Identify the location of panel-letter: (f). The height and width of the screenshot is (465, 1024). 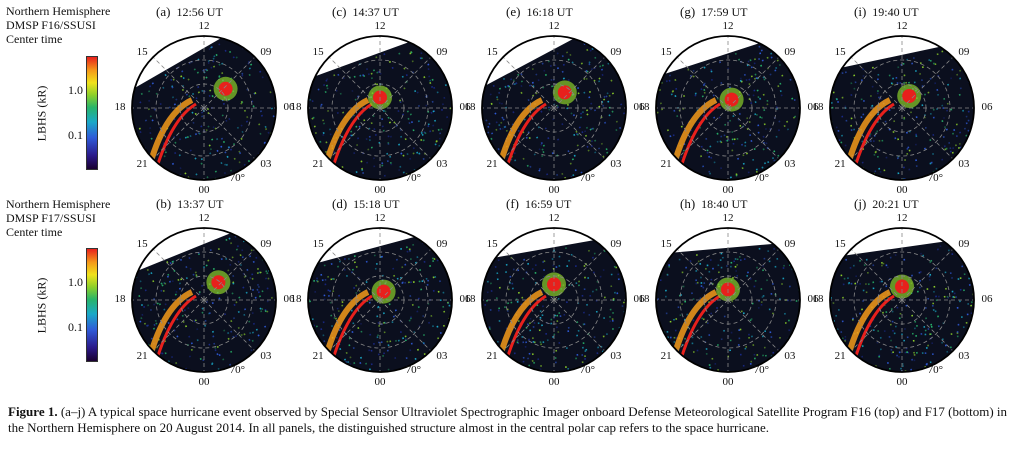
(512, 203).